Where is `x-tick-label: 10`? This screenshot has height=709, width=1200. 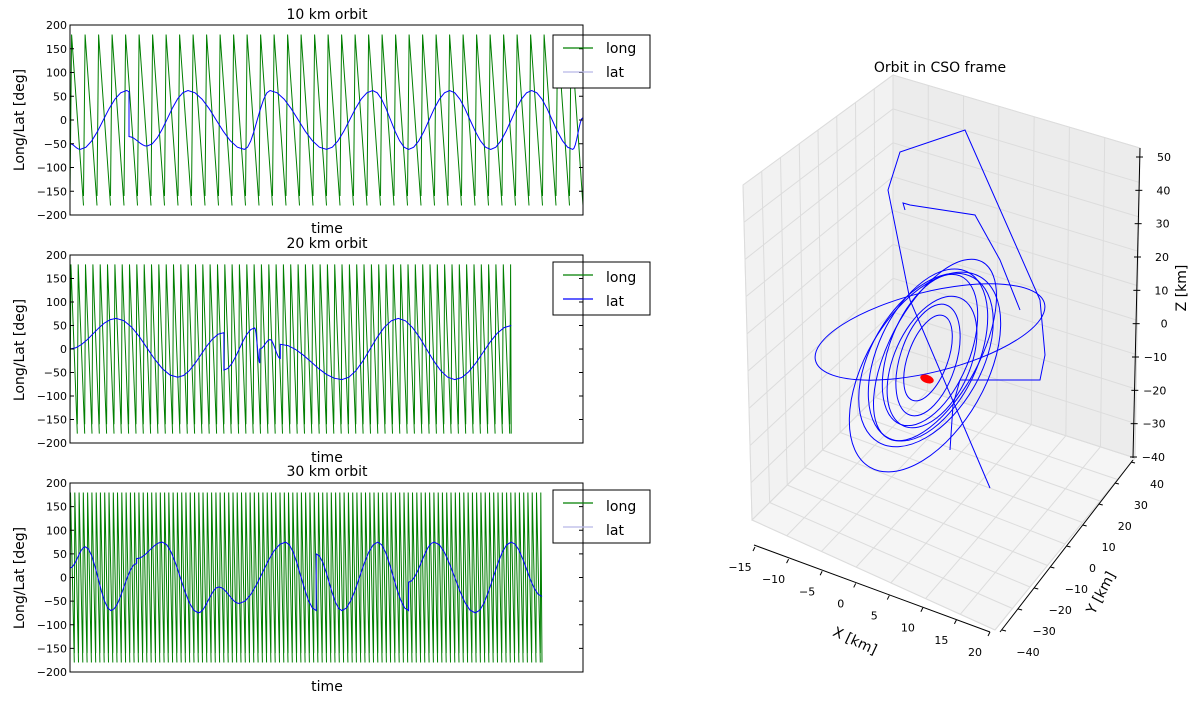 x-tick-label: 10 is located at coordinates (908, 628).